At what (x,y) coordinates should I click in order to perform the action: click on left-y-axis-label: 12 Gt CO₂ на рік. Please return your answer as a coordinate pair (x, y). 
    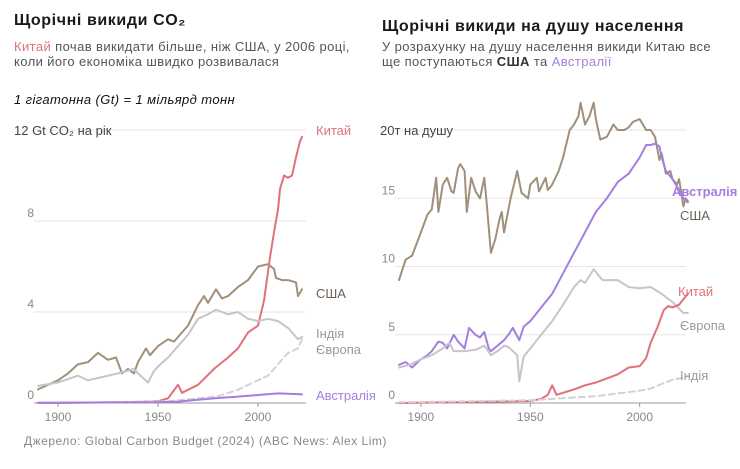
    Looking at the image, I should click on (63, 130).